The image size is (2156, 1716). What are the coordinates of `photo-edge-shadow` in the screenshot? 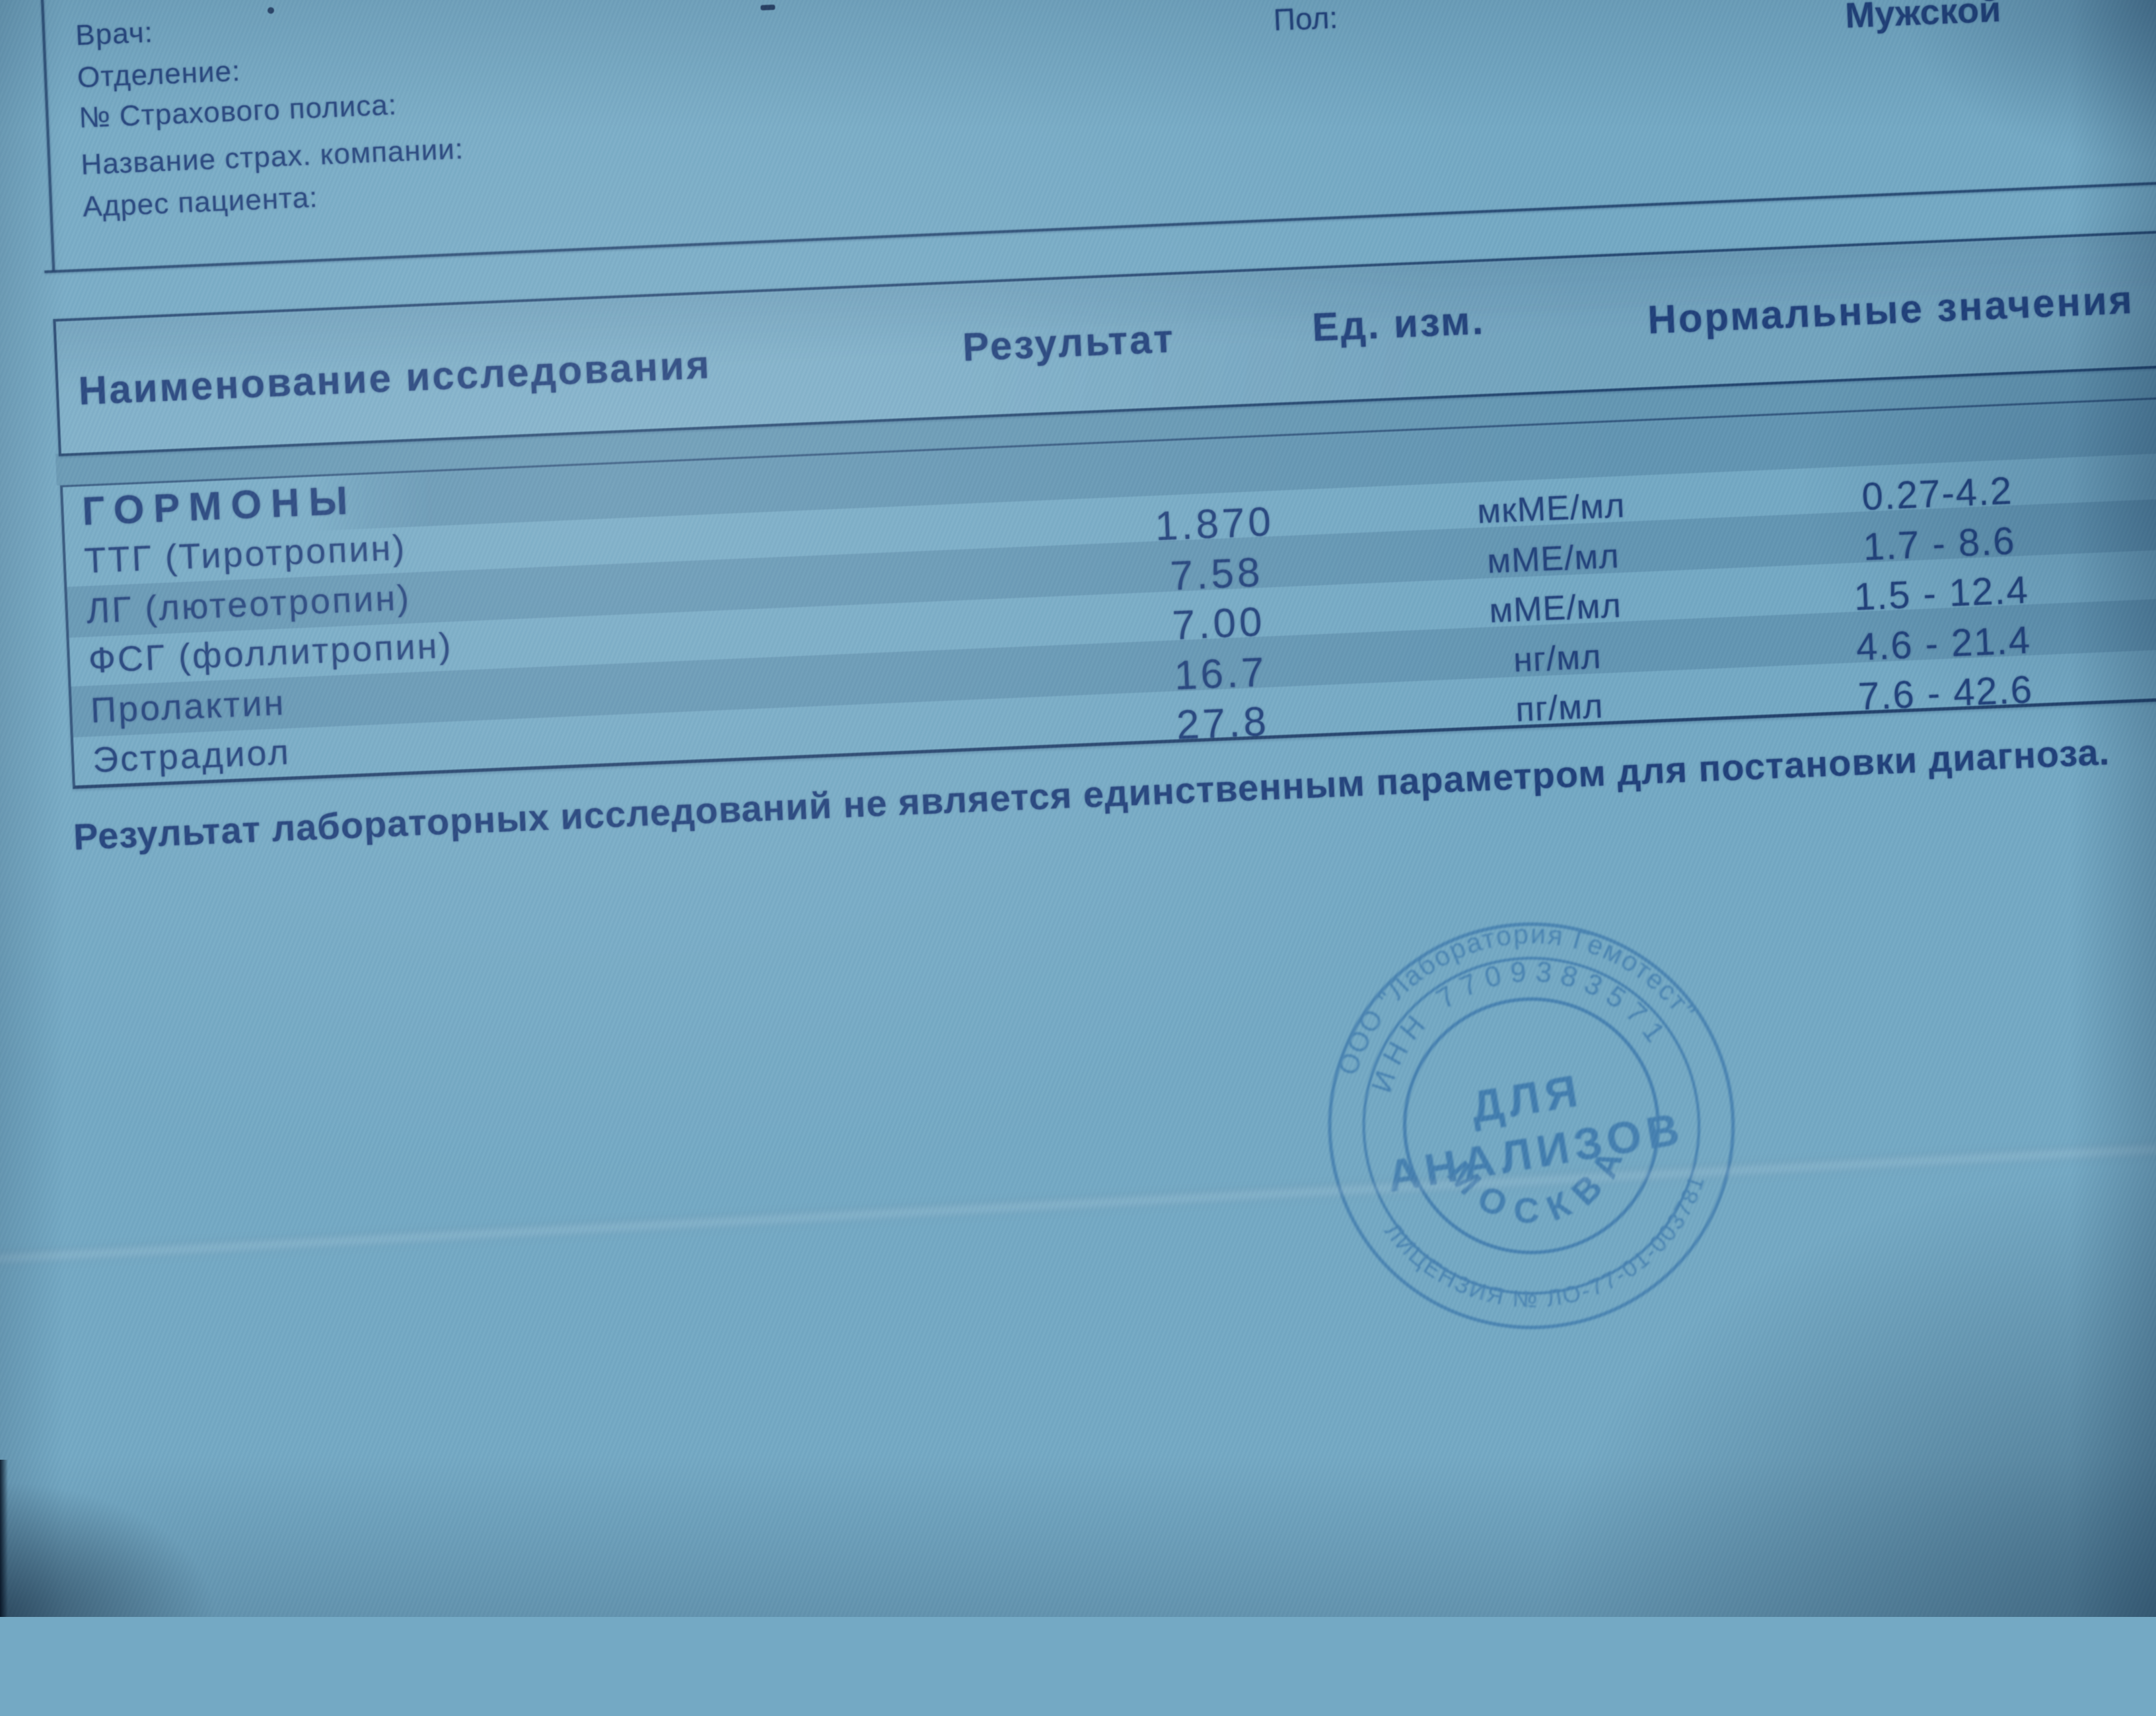 It's located at (4, 1539).